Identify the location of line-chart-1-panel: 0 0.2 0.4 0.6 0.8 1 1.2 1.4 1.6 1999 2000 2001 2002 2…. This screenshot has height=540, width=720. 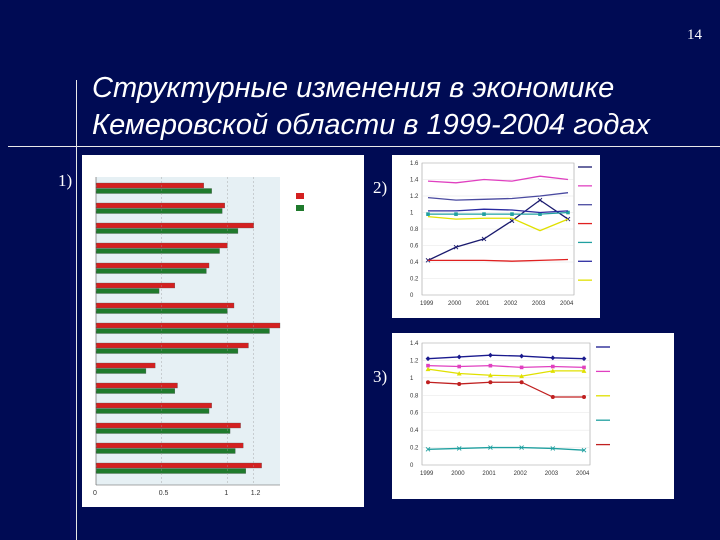
(496, 236).